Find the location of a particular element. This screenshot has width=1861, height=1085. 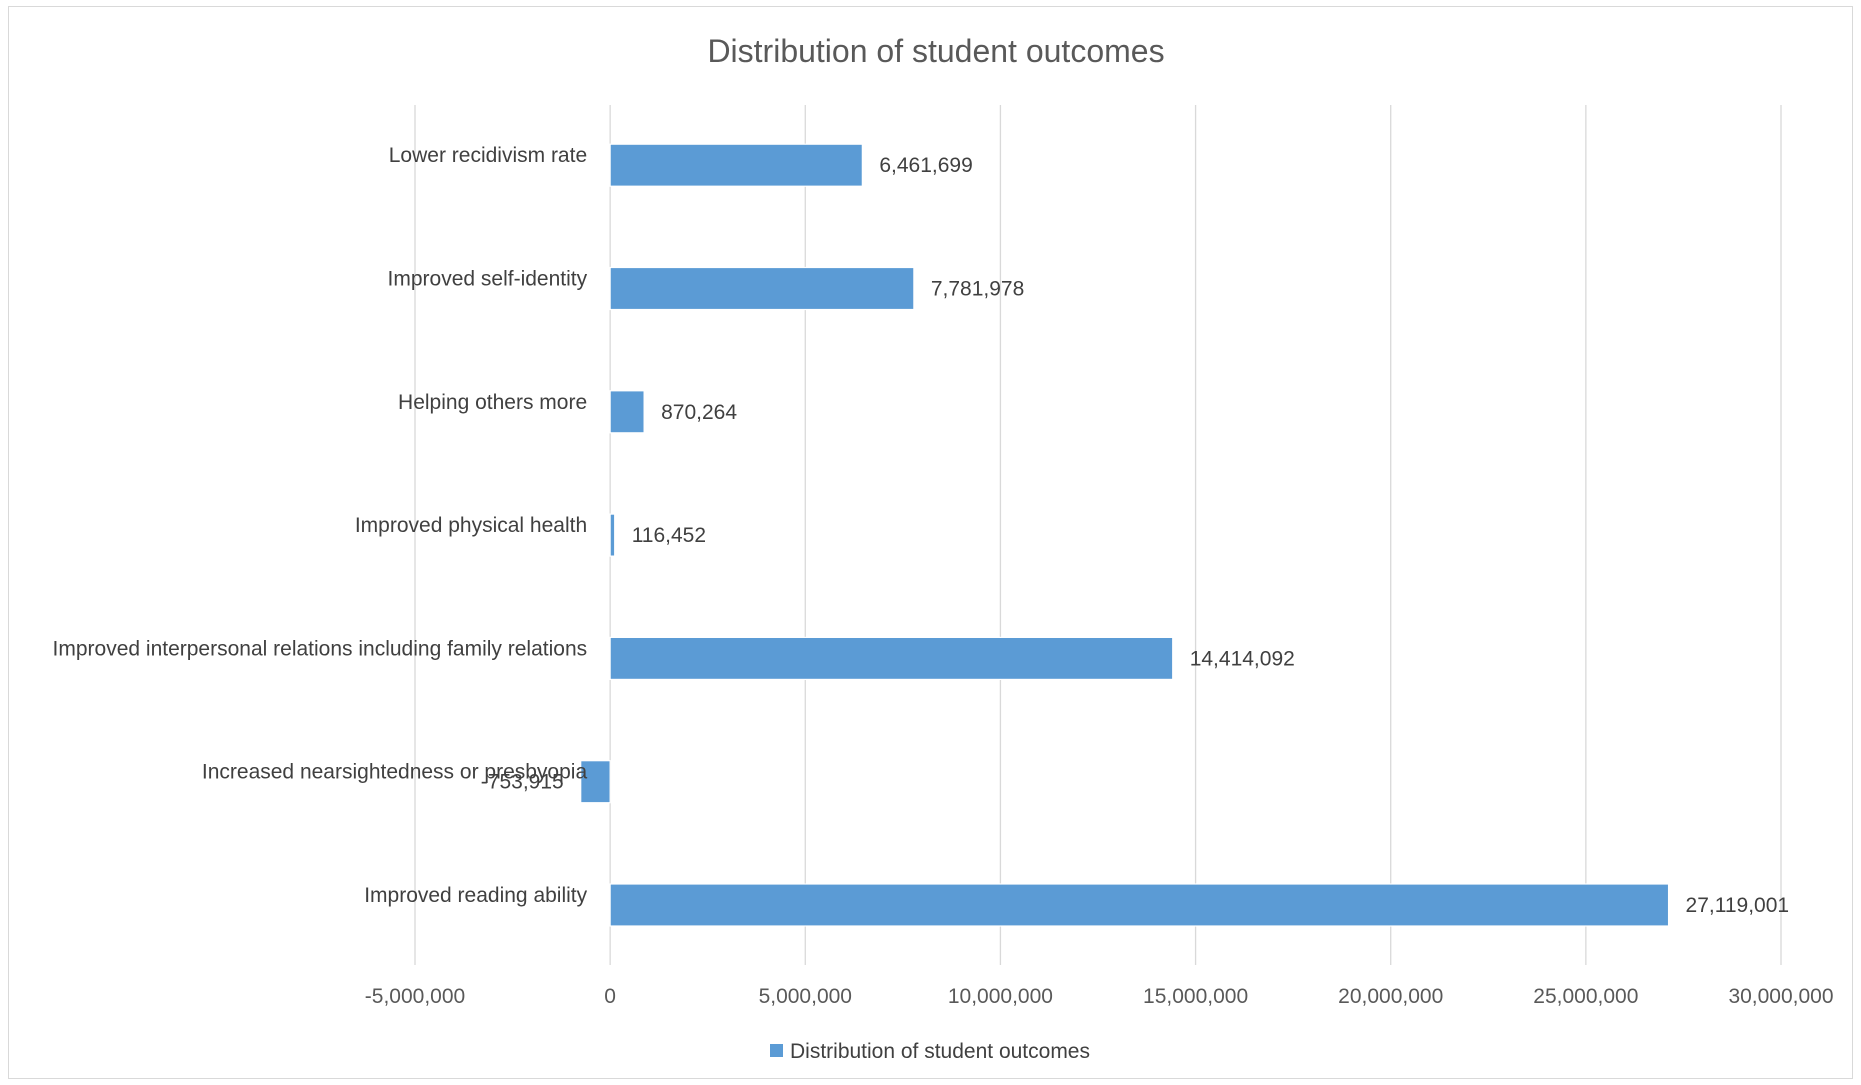

legend: Distribution of student outcomes is located at coordinates (930, 1051).